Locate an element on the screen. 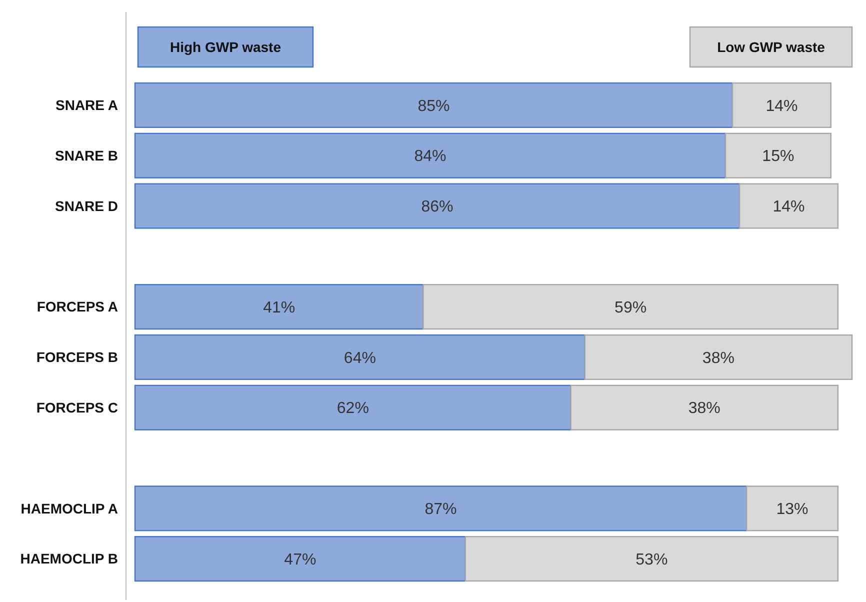 The height and width of the screenshot is (602, 866). data-label: 41% is located at coordinates (279, 307).